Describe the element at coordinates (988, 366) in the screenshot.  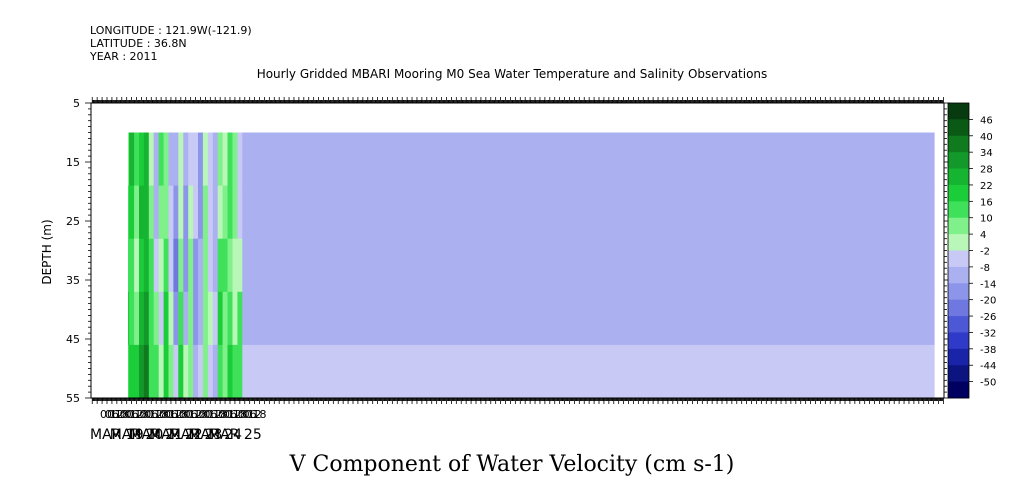
I see `colorbar-label: -44` at that location.